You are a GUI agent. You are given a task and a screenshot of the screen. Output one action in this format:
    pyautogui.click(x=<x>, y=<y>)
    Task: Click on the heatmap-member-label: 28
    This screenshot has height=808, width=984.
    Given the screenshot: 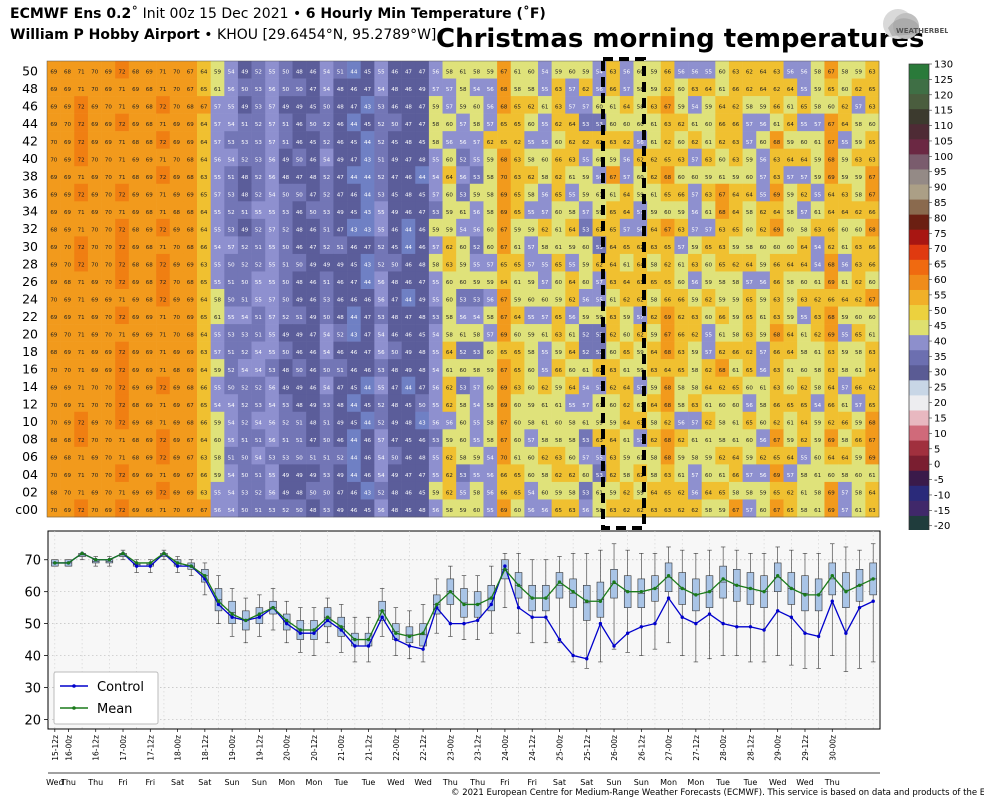 What is the action you would take?
    pyautogui.click(x=30, y=263)
    